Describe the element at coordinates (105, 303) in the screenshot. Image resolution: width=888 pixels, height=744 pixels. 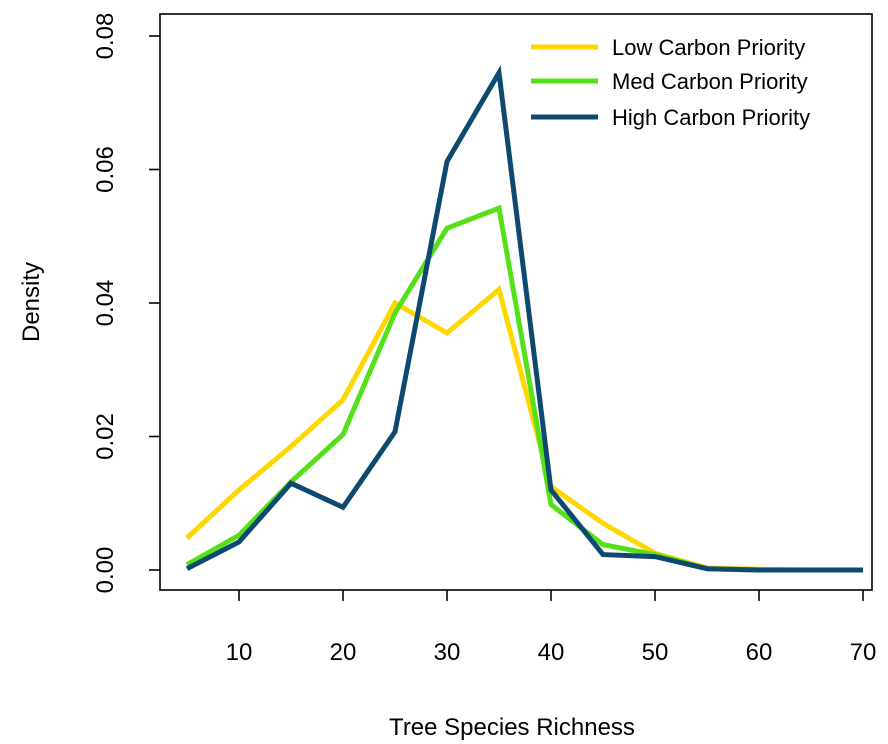
I see `y-tick-label: 0.04` at that location.